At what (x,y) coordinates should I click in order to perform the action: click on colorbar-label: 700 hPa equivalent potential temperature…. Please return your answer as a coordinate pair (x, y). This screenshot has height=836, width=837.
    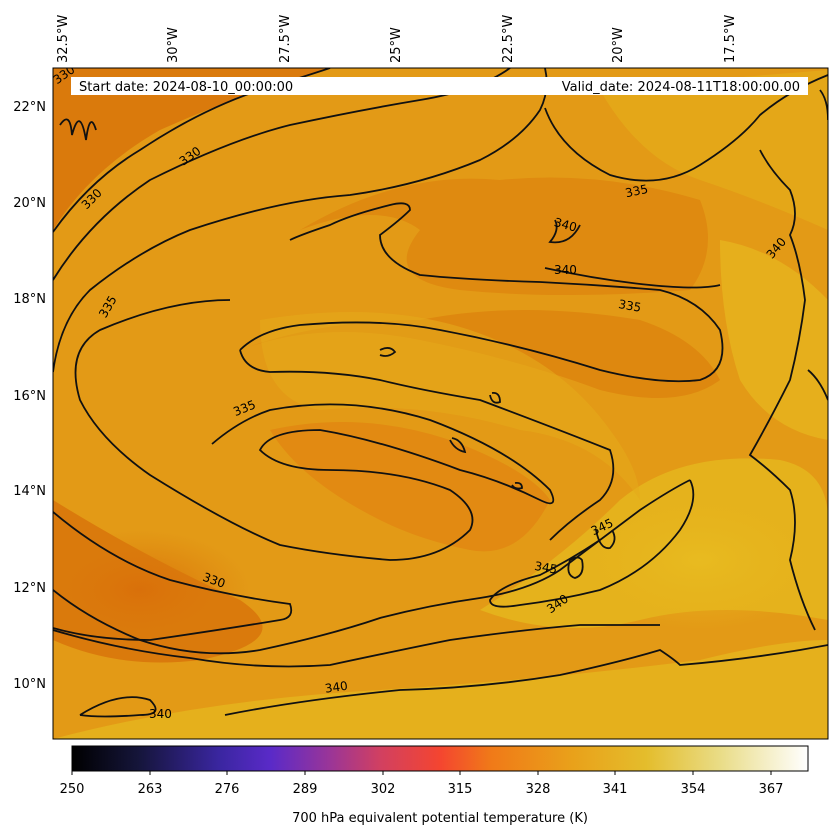
    Looking at the image, I should click on (440, 818).